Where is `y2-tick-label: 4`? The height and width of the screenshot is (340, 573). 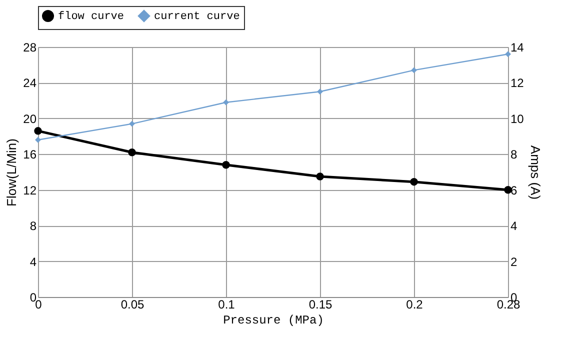 y2-tick-label: 4 is located at coordinates (514, 226).